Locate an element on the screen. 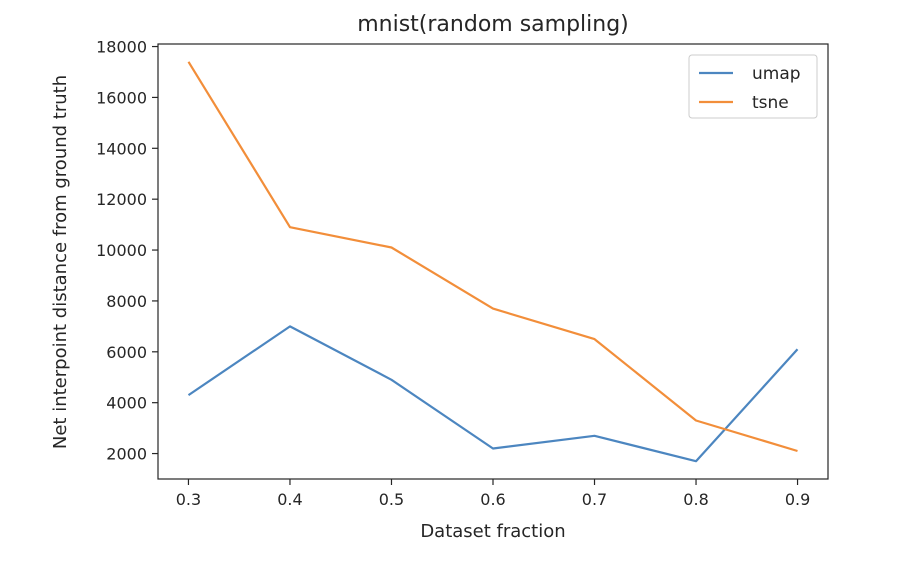  y-tick-label: 12000 is located at coordinates (121, 199).